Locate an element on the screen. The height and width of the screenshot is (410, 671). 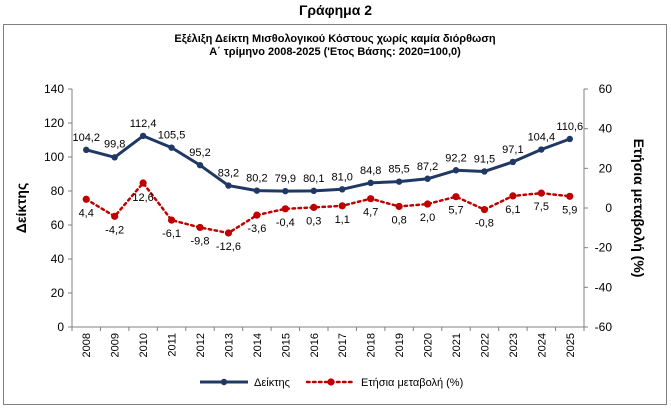
left-tick-label: 120 is located at coordinates (54, 123).